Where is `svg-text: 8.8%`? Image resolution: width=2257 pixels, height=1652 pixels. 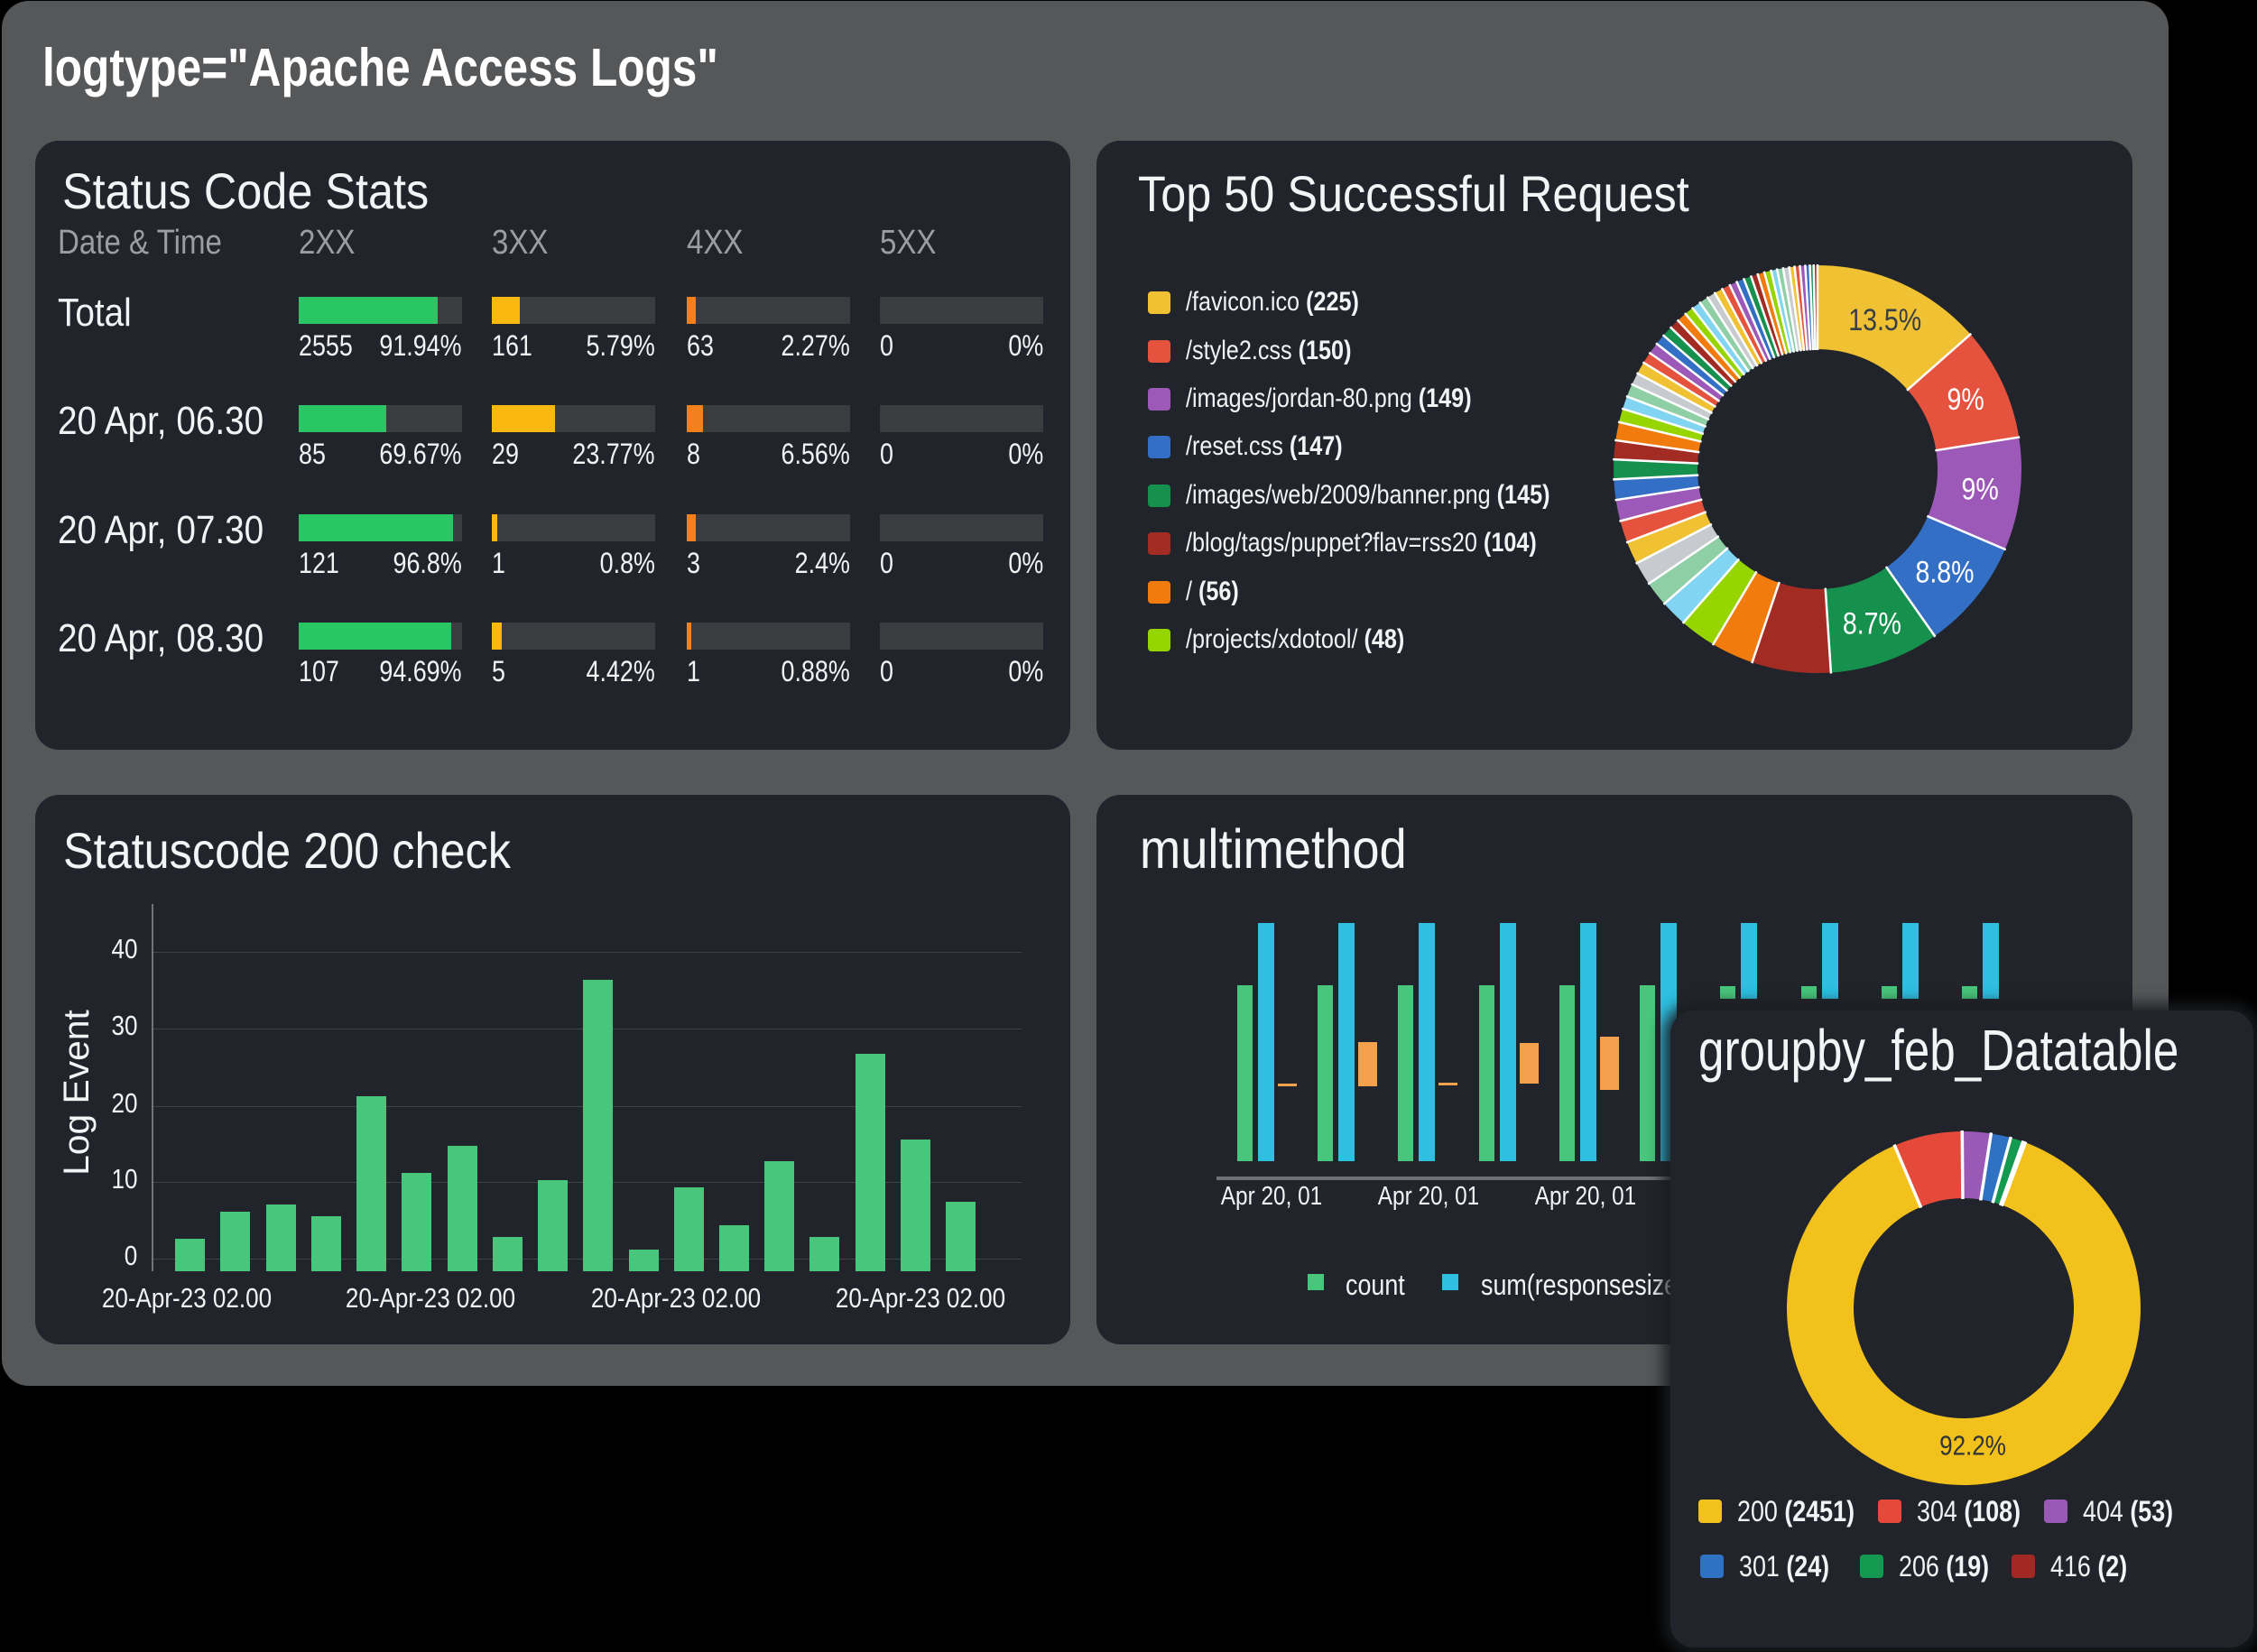
svg-text: 8.8% is located at coordinates (1944, 572).